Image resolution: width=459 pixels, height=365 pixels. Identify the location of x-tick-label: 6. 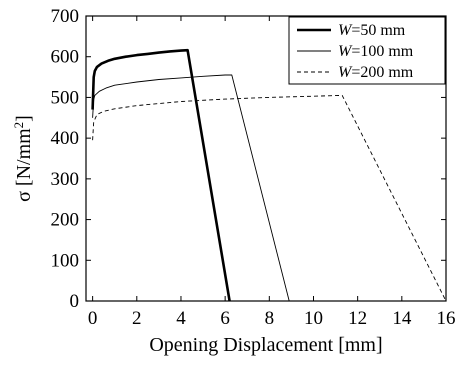
(225, 318).